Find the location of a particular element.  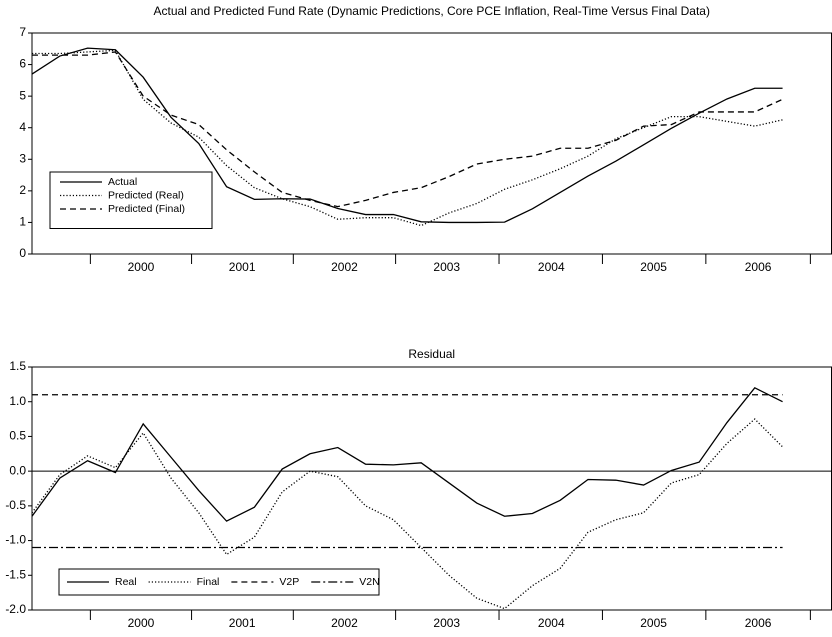

legend-label: V2N is located at coordinates (369, 582).